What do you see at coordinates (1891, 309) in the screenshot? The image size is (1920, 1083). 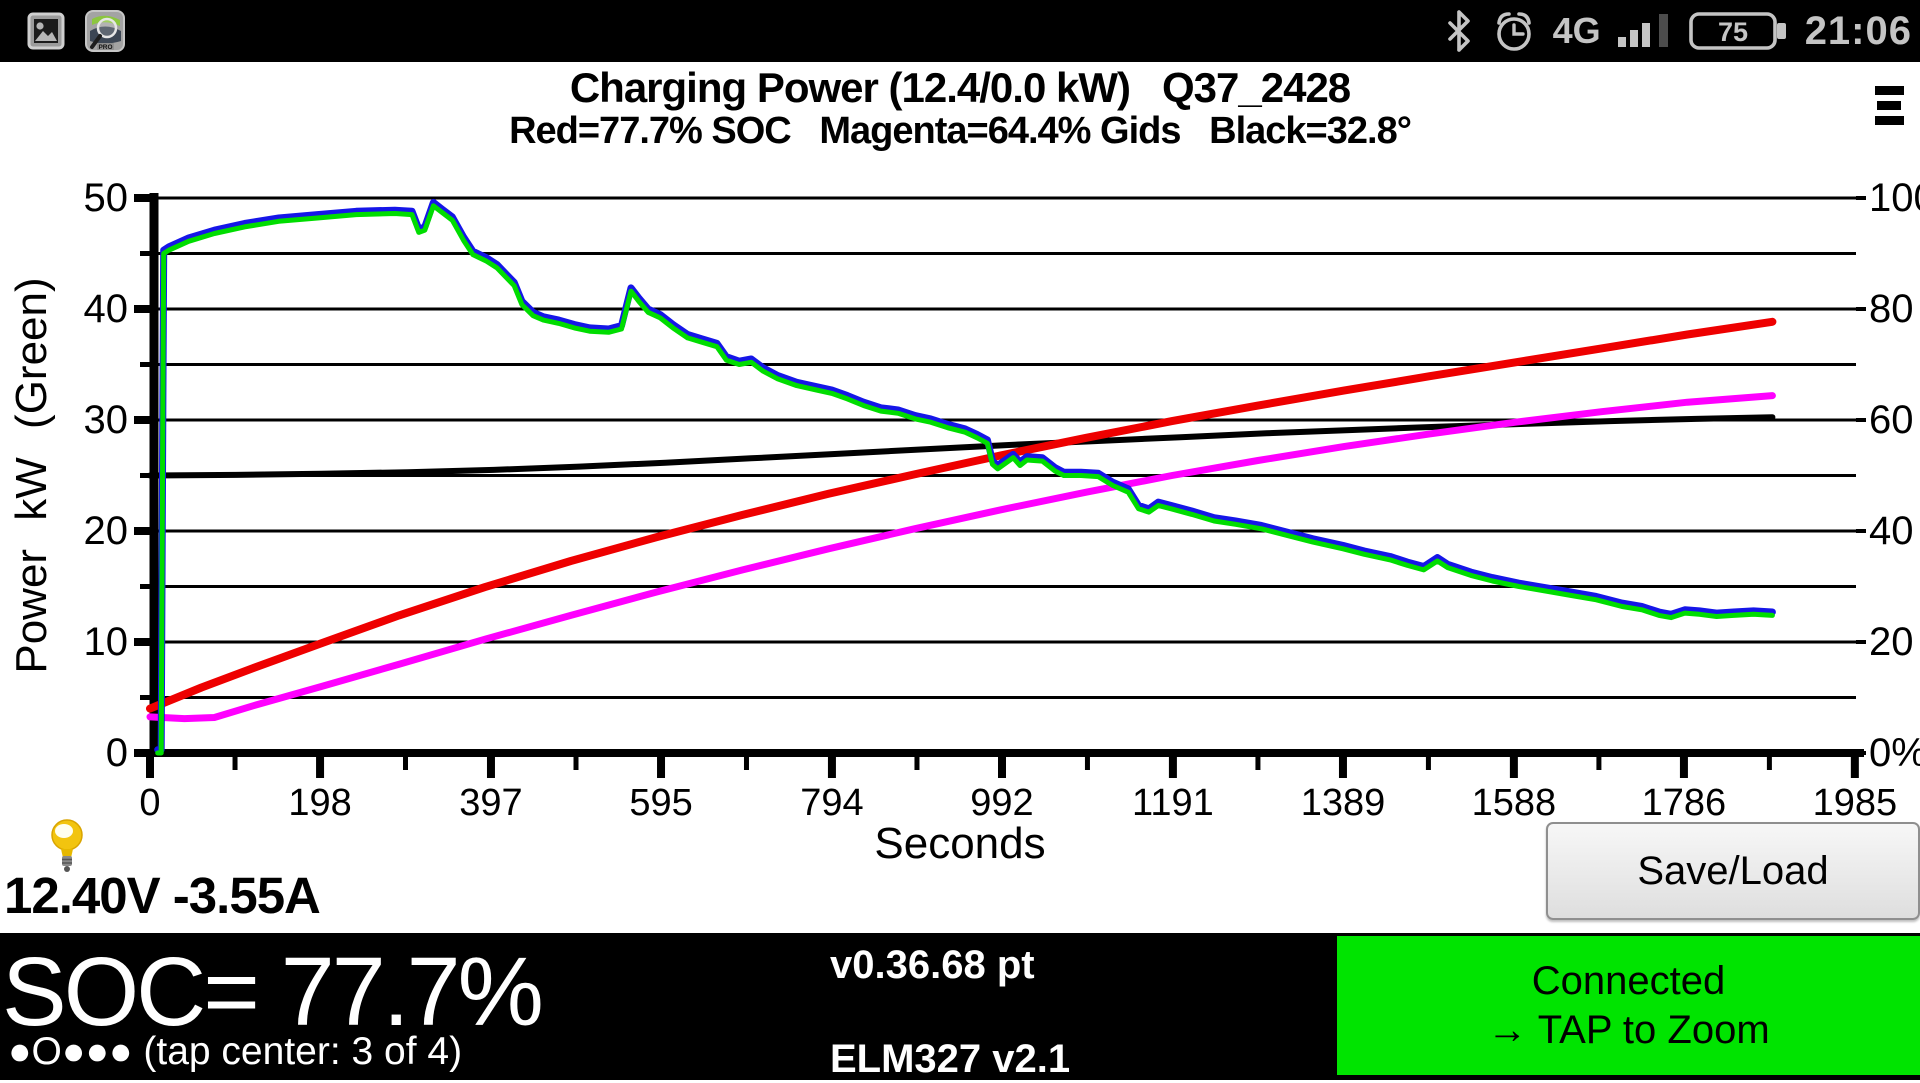 I see `y2-axis-tick-label: 80` at bounding box center [1891, 309].